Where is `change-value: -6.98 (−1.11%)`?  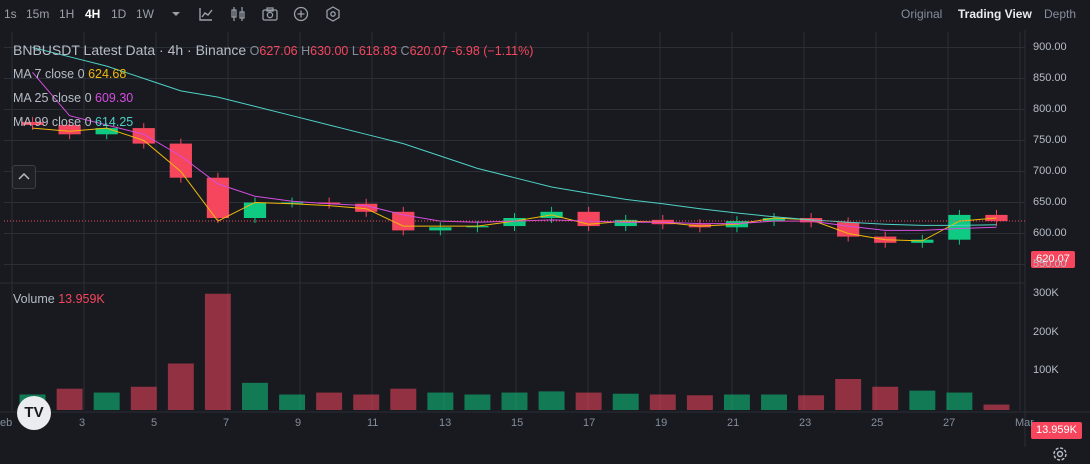 change-value: -6.98 (−1.11%) is located at coordinates (492, 51).